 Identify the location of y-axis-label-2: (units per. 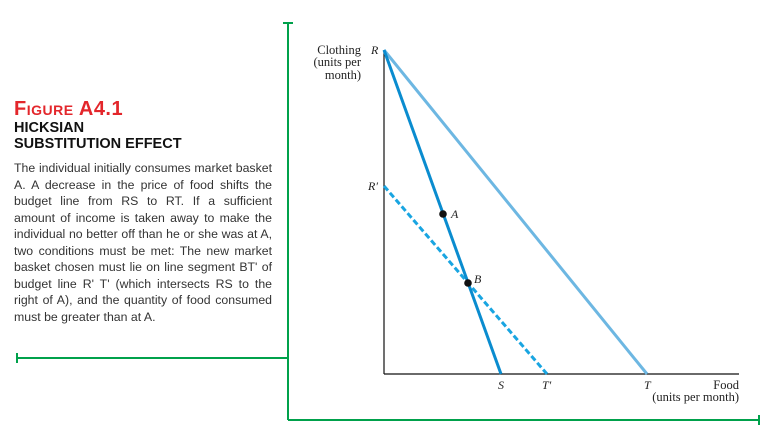
(337, 62).